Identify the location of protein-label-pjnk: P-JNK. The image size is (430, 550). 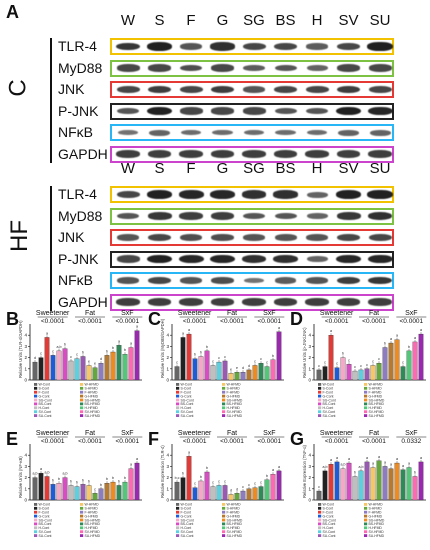
(78, 110).